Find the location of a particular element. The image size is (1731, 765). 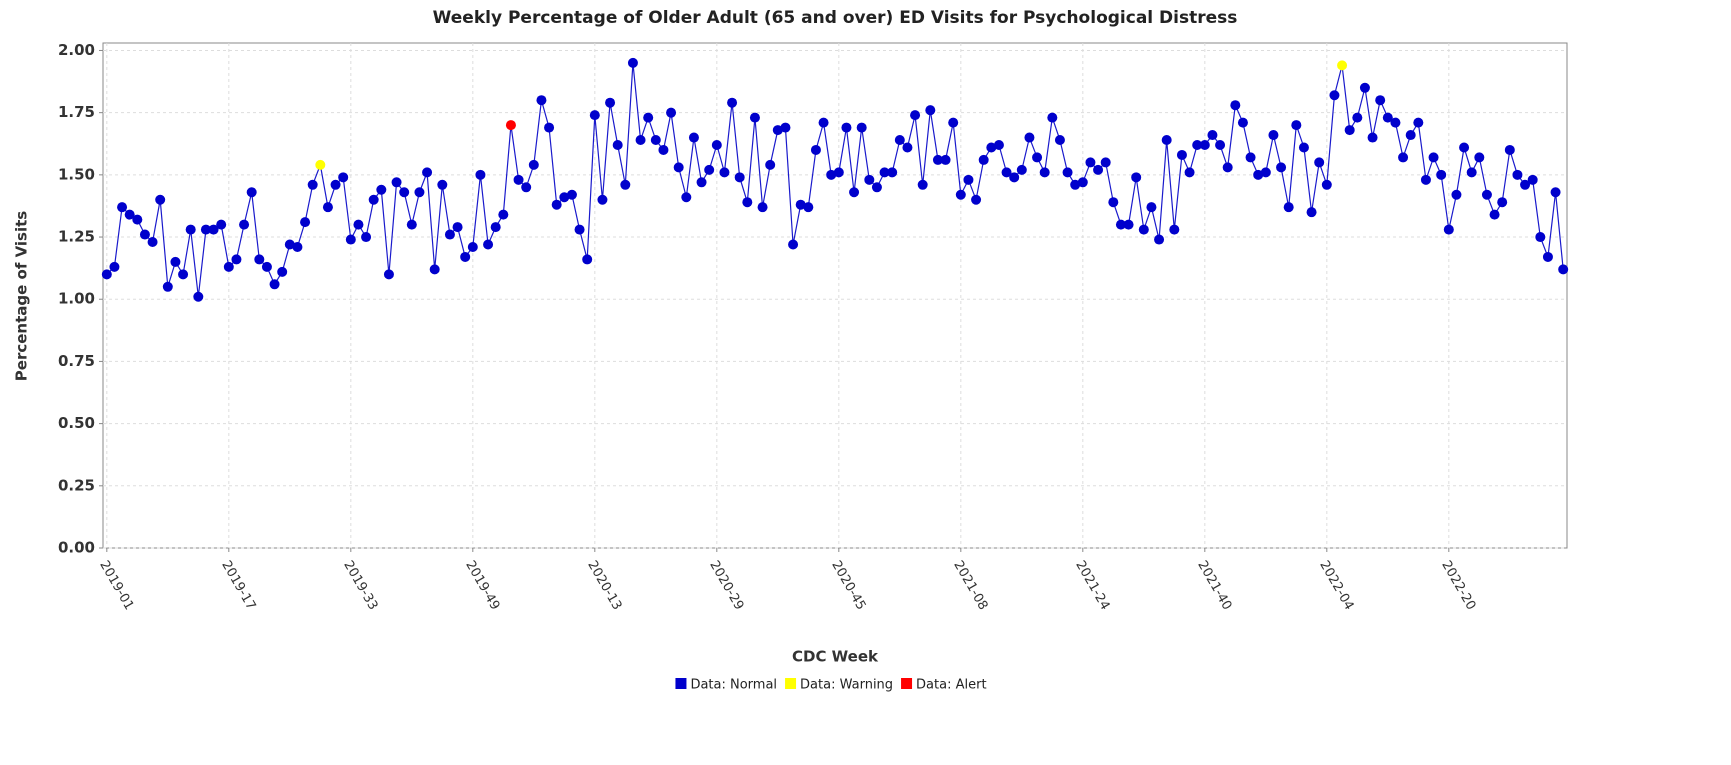

y-tick-label: 2.00 is located at coordinates (76, 50).